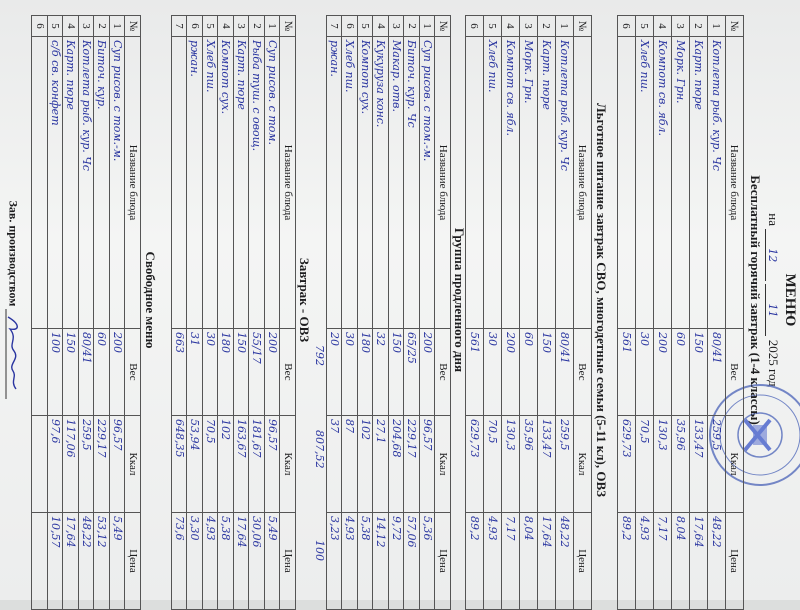 This screenshot has width=800, height=610. What do you see at coordinates (427, 182) in the screenshot?
I see `cell-name: Суп рисов. с том.-м.` at bounding box center [427, 182].